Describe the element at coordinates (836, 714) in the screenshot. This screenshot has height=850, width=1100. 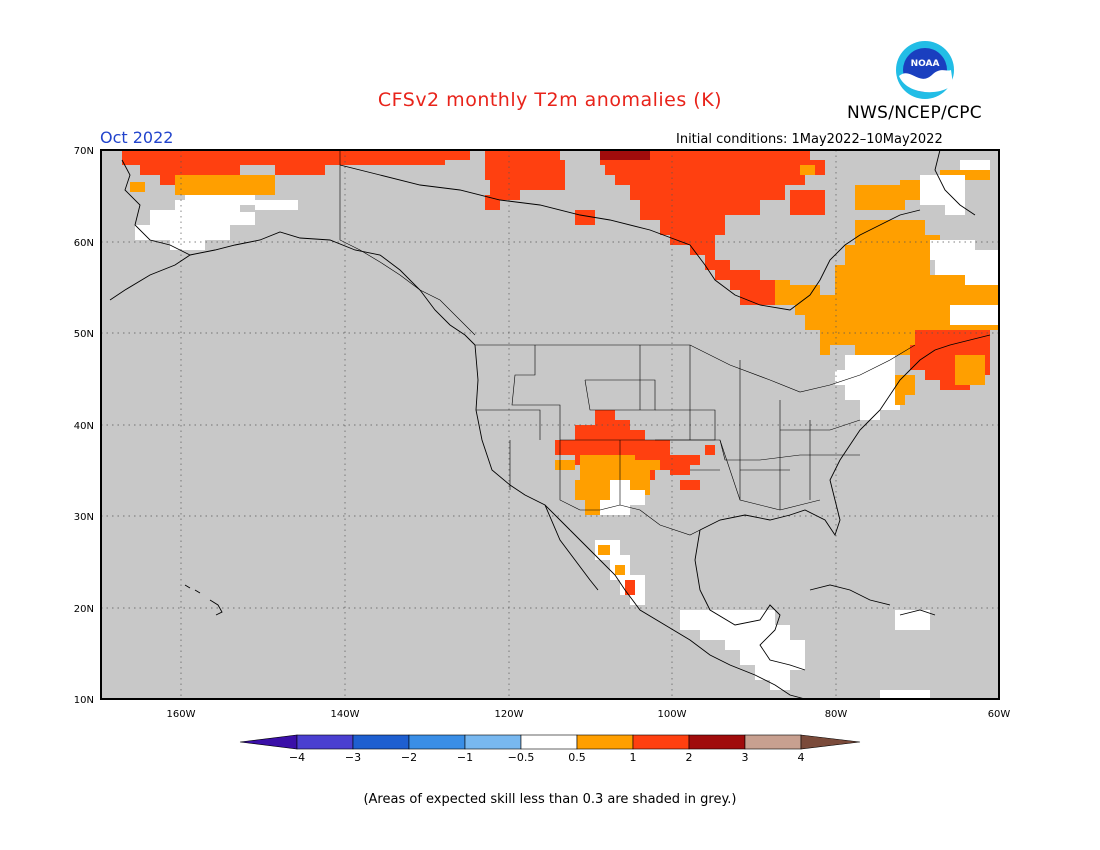
I see `lon-label: 80W` at that location.